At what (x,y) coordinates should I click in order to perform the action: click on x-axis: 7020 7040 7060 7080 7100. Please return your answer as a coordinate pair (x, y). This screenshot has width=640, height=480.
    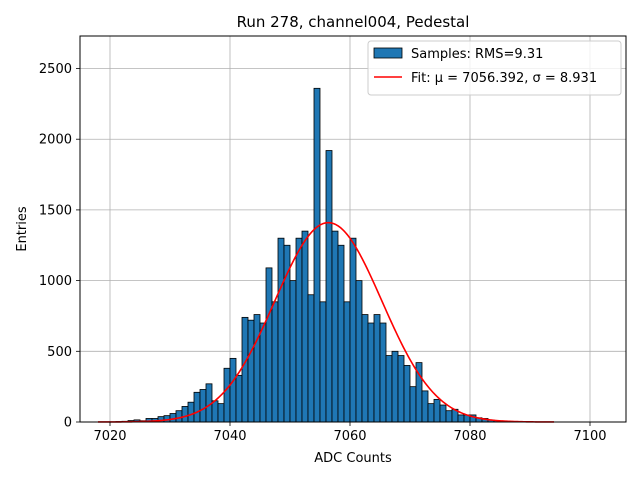
    Looking at the image, I should click on (350, 433).